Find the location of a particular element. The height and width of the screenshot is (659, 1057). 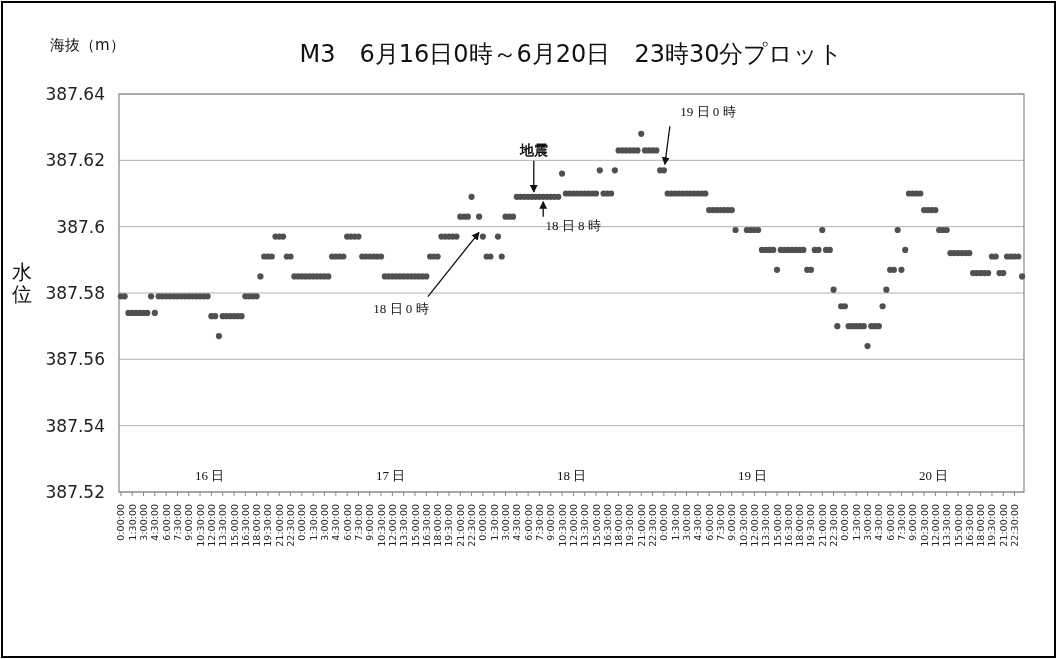

annotation: 18 日 0 時 is located at coordinates (401, 308).